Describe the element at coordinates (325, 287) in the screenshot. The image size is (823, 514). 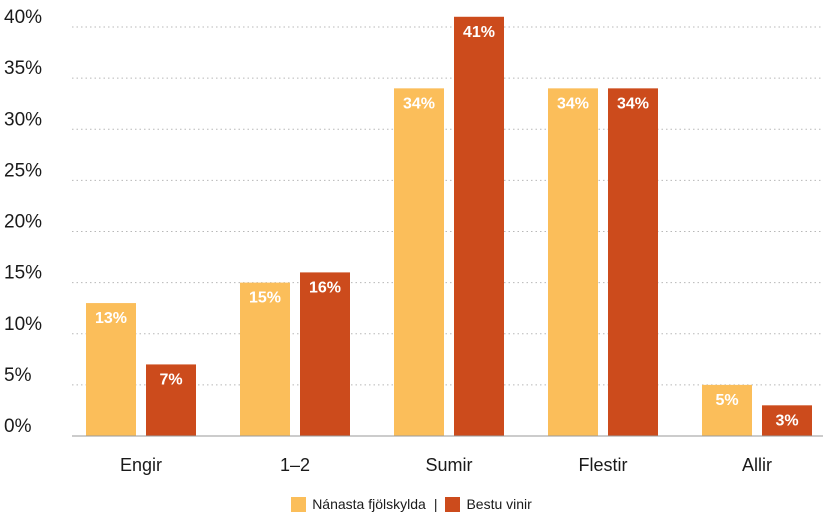
I see `data-label: 16%` at that location.